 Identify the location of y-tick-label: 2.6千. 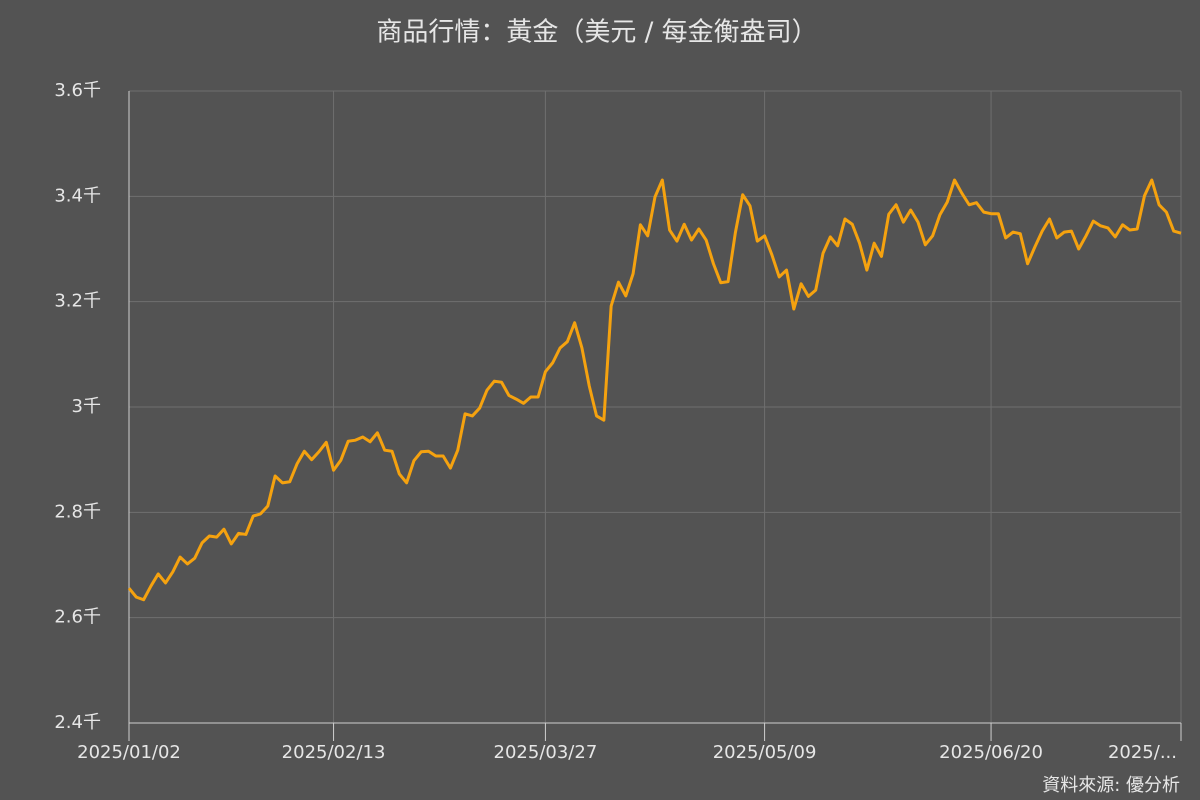
(77, 617).